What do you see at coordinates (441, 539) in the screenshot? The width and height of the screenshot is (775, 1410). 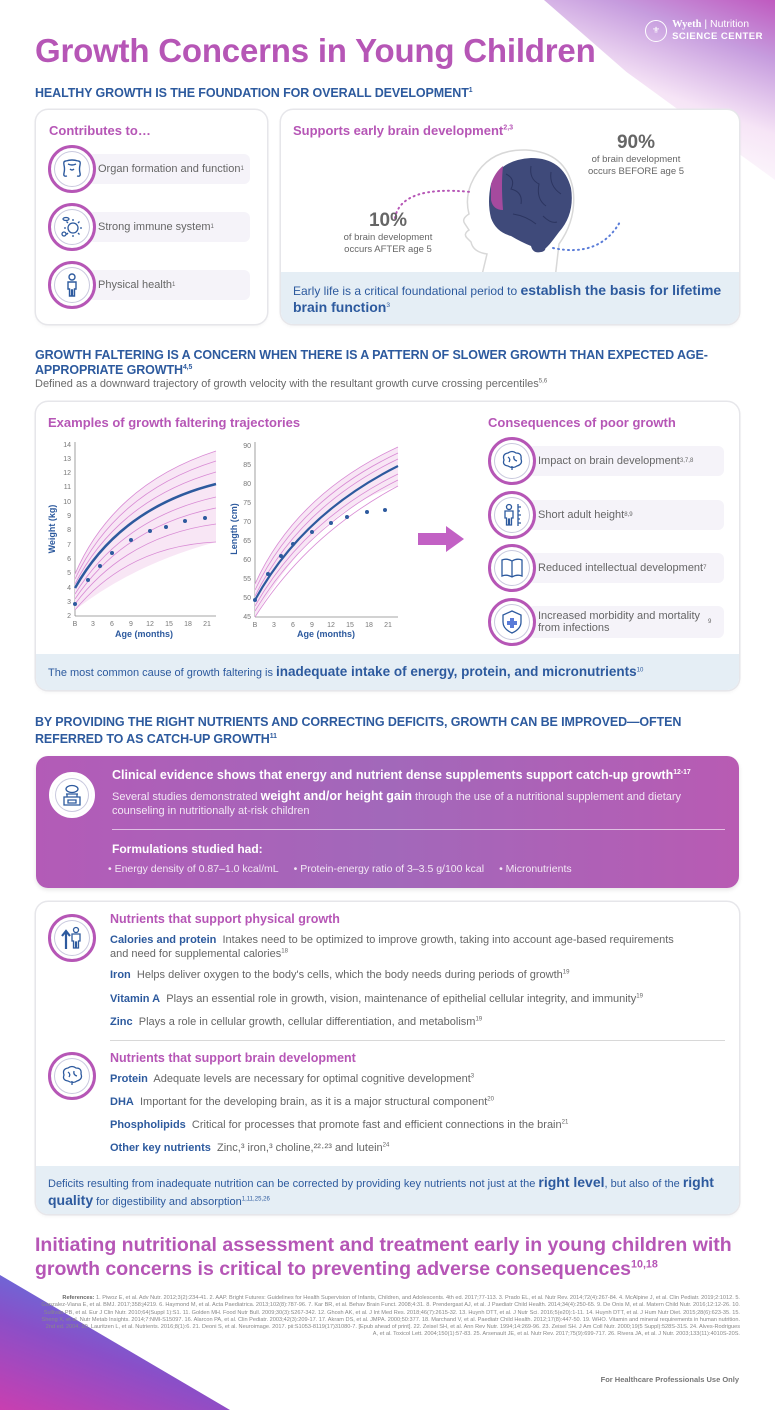 I see `right-arrow-icon` at bounding box center [441, 539].